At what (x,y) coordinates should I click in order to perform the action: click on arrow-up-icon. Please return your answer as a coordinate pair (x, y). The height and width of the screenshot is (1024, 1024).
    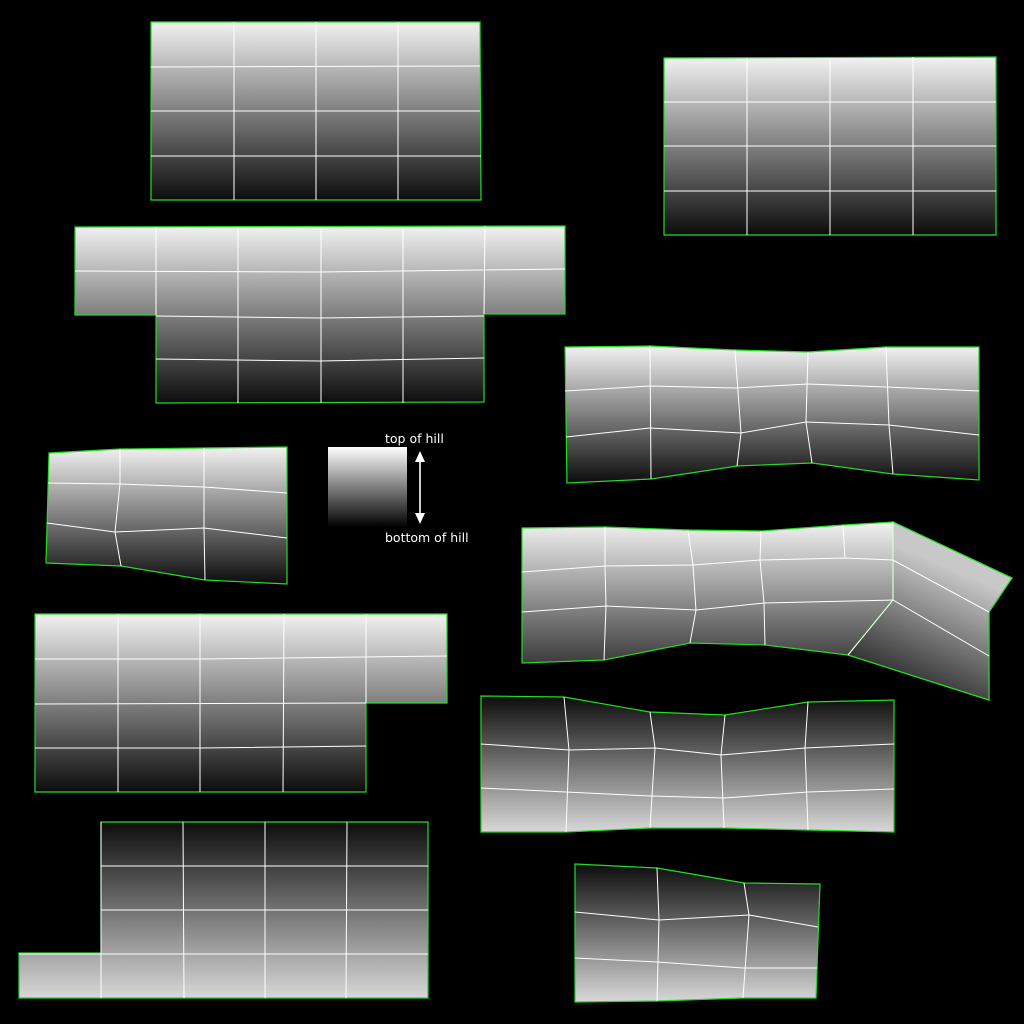
    Looking at the image, I should click on (420, 456).